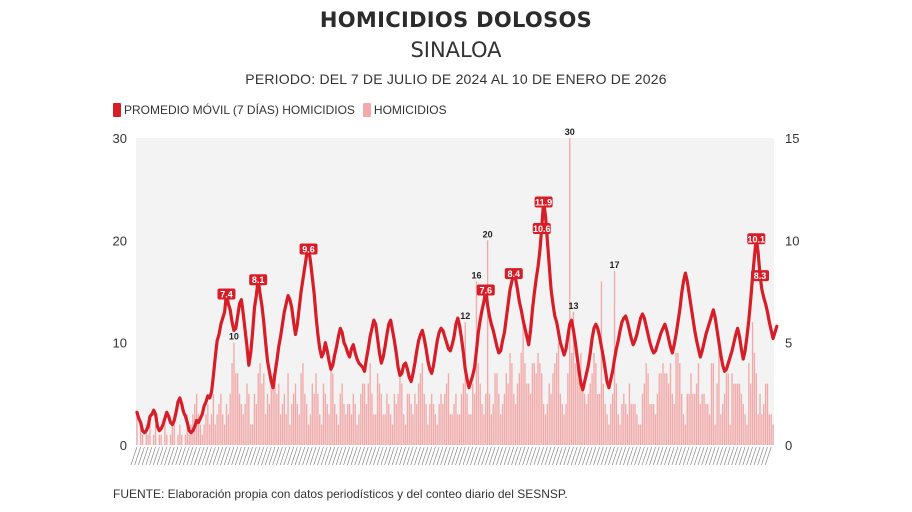 The width and height of the screenshot is (912, 512). I want to click on y-left-tick-label: 10, so click(120, 343).